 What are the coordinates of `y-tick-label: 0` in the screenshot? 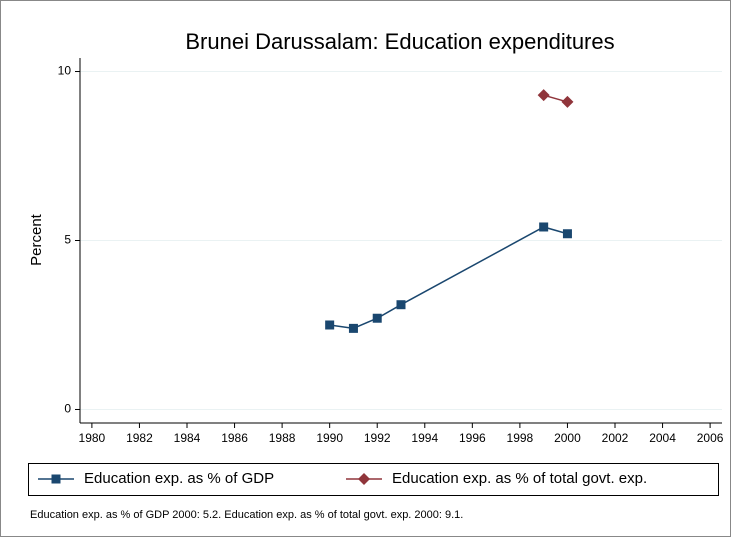 It's located at (67, 409).